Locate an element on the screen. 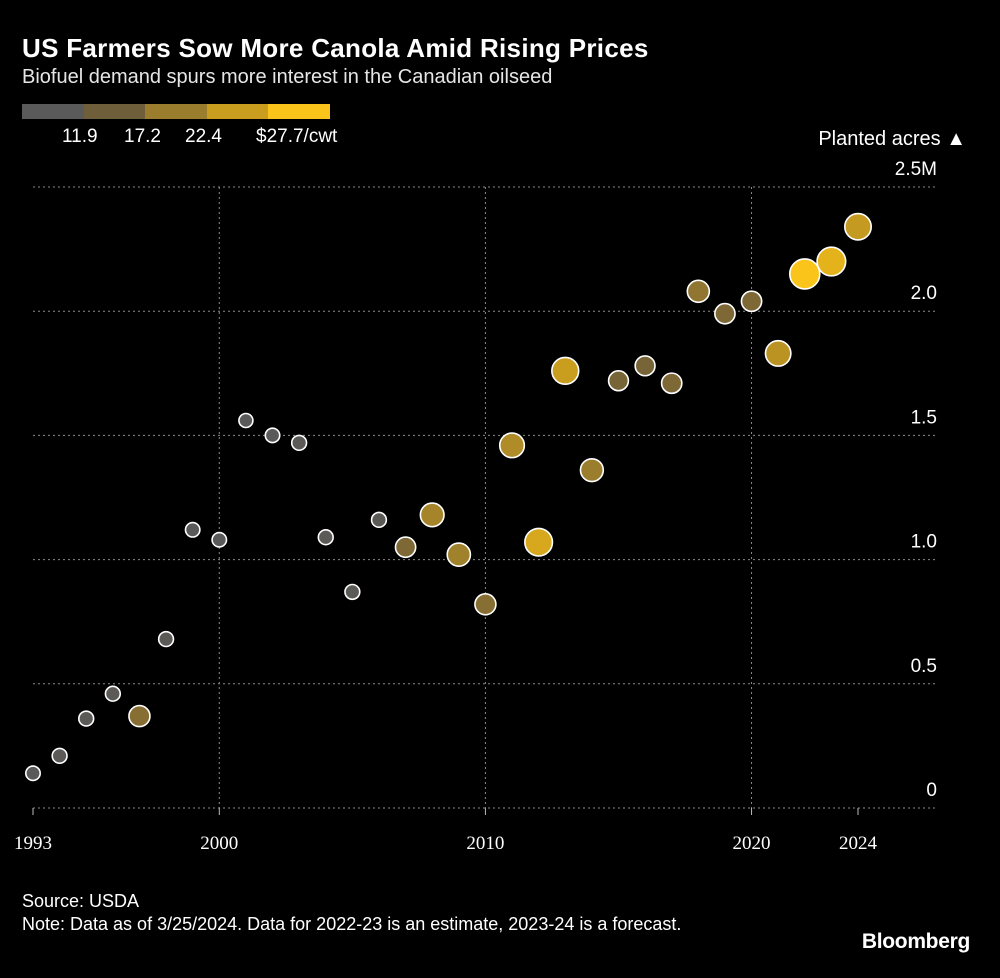  data-point-2013 is located at coordinates (565, 371).